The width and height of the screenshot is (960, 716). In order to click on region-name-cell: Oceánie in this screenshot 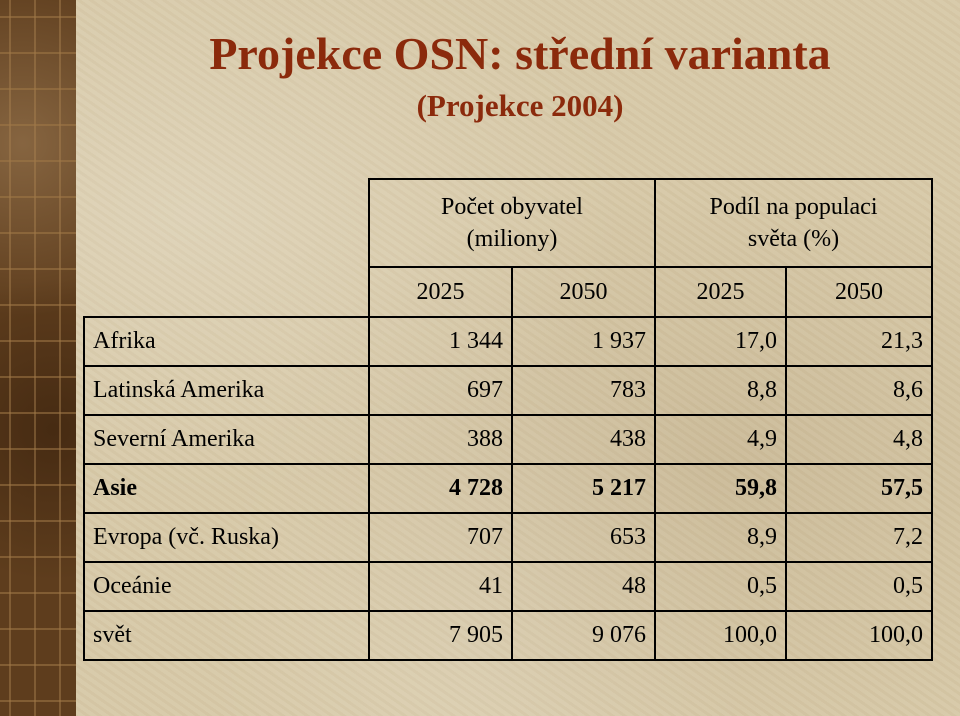, I will do `click(226, 586)`.